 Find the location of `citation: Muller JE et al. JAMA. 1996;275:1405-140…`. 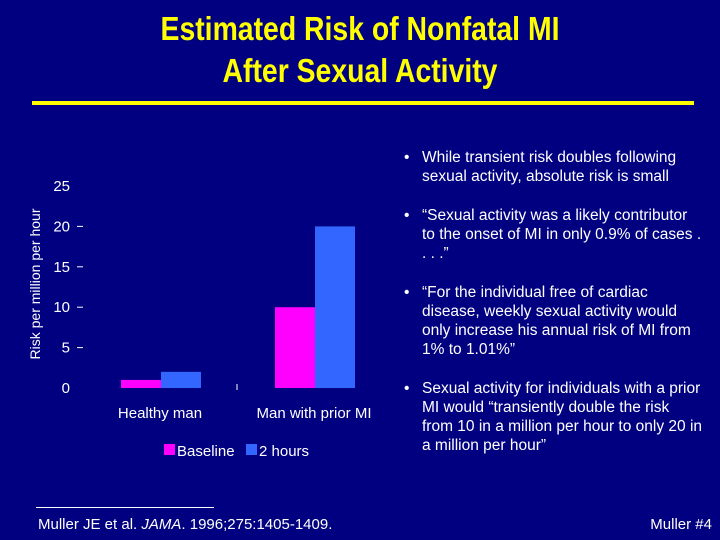

citation: Muller JE et al. JAMA. 1996;275:1405-140… is located at coordinates (185, 524).